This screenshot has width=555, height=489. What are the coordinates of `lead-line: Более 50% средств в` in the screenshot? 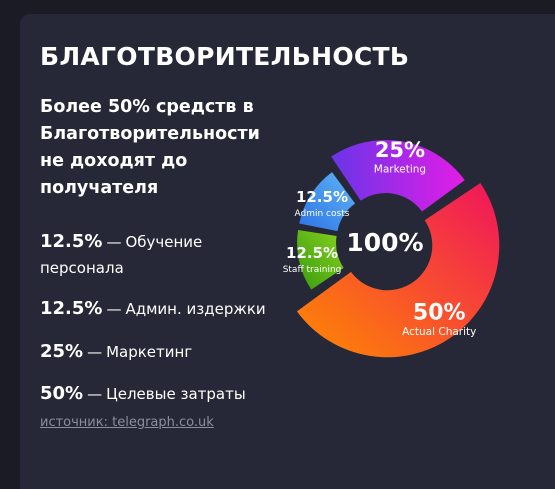 It's located at (147, 107).